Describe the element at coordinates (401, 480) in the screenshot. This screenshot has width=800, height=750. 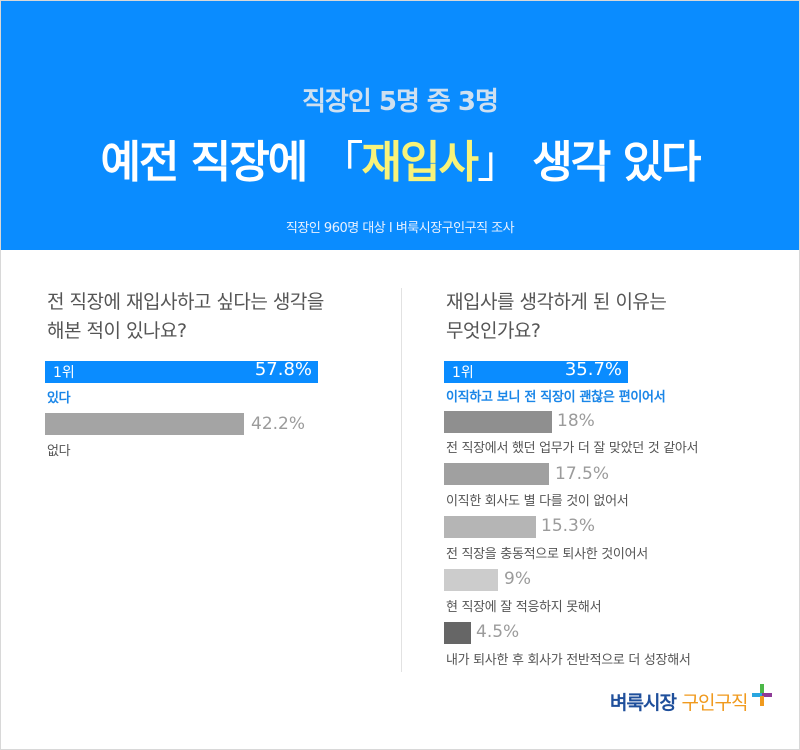
I see `column-divider` at that location.